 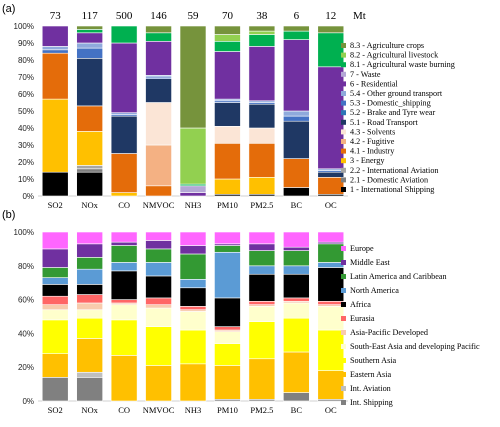 What do you see at coordinates (124, 194) in the screenshot?
I see `a-bar-co-3-energy` at bounding box center [124, 194].